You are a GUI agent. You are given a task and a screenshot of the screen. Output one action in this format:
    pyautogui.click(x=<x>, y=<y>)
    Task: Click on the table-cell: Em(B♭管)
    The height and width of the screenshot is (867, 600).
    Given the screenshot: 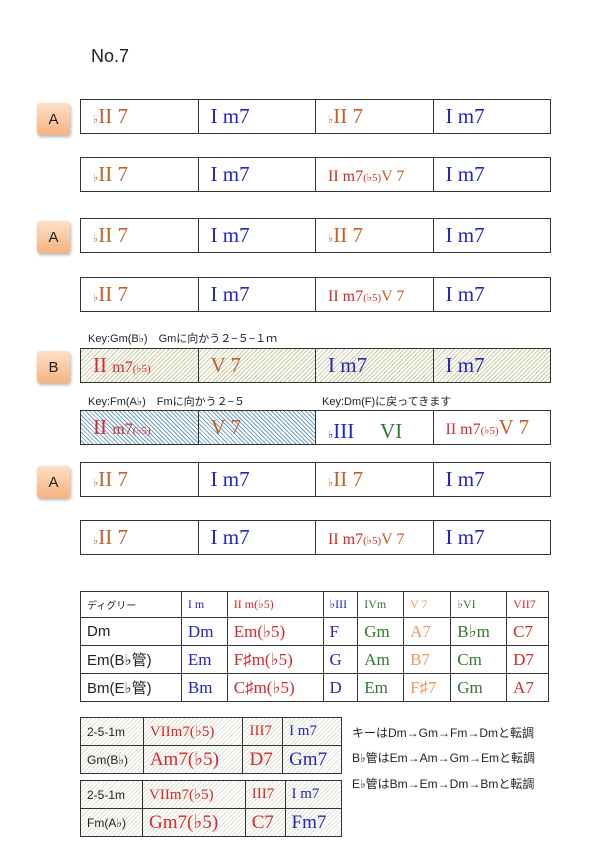 What is the action you would take?
    pyautogui.click(x=131, y=659)
    